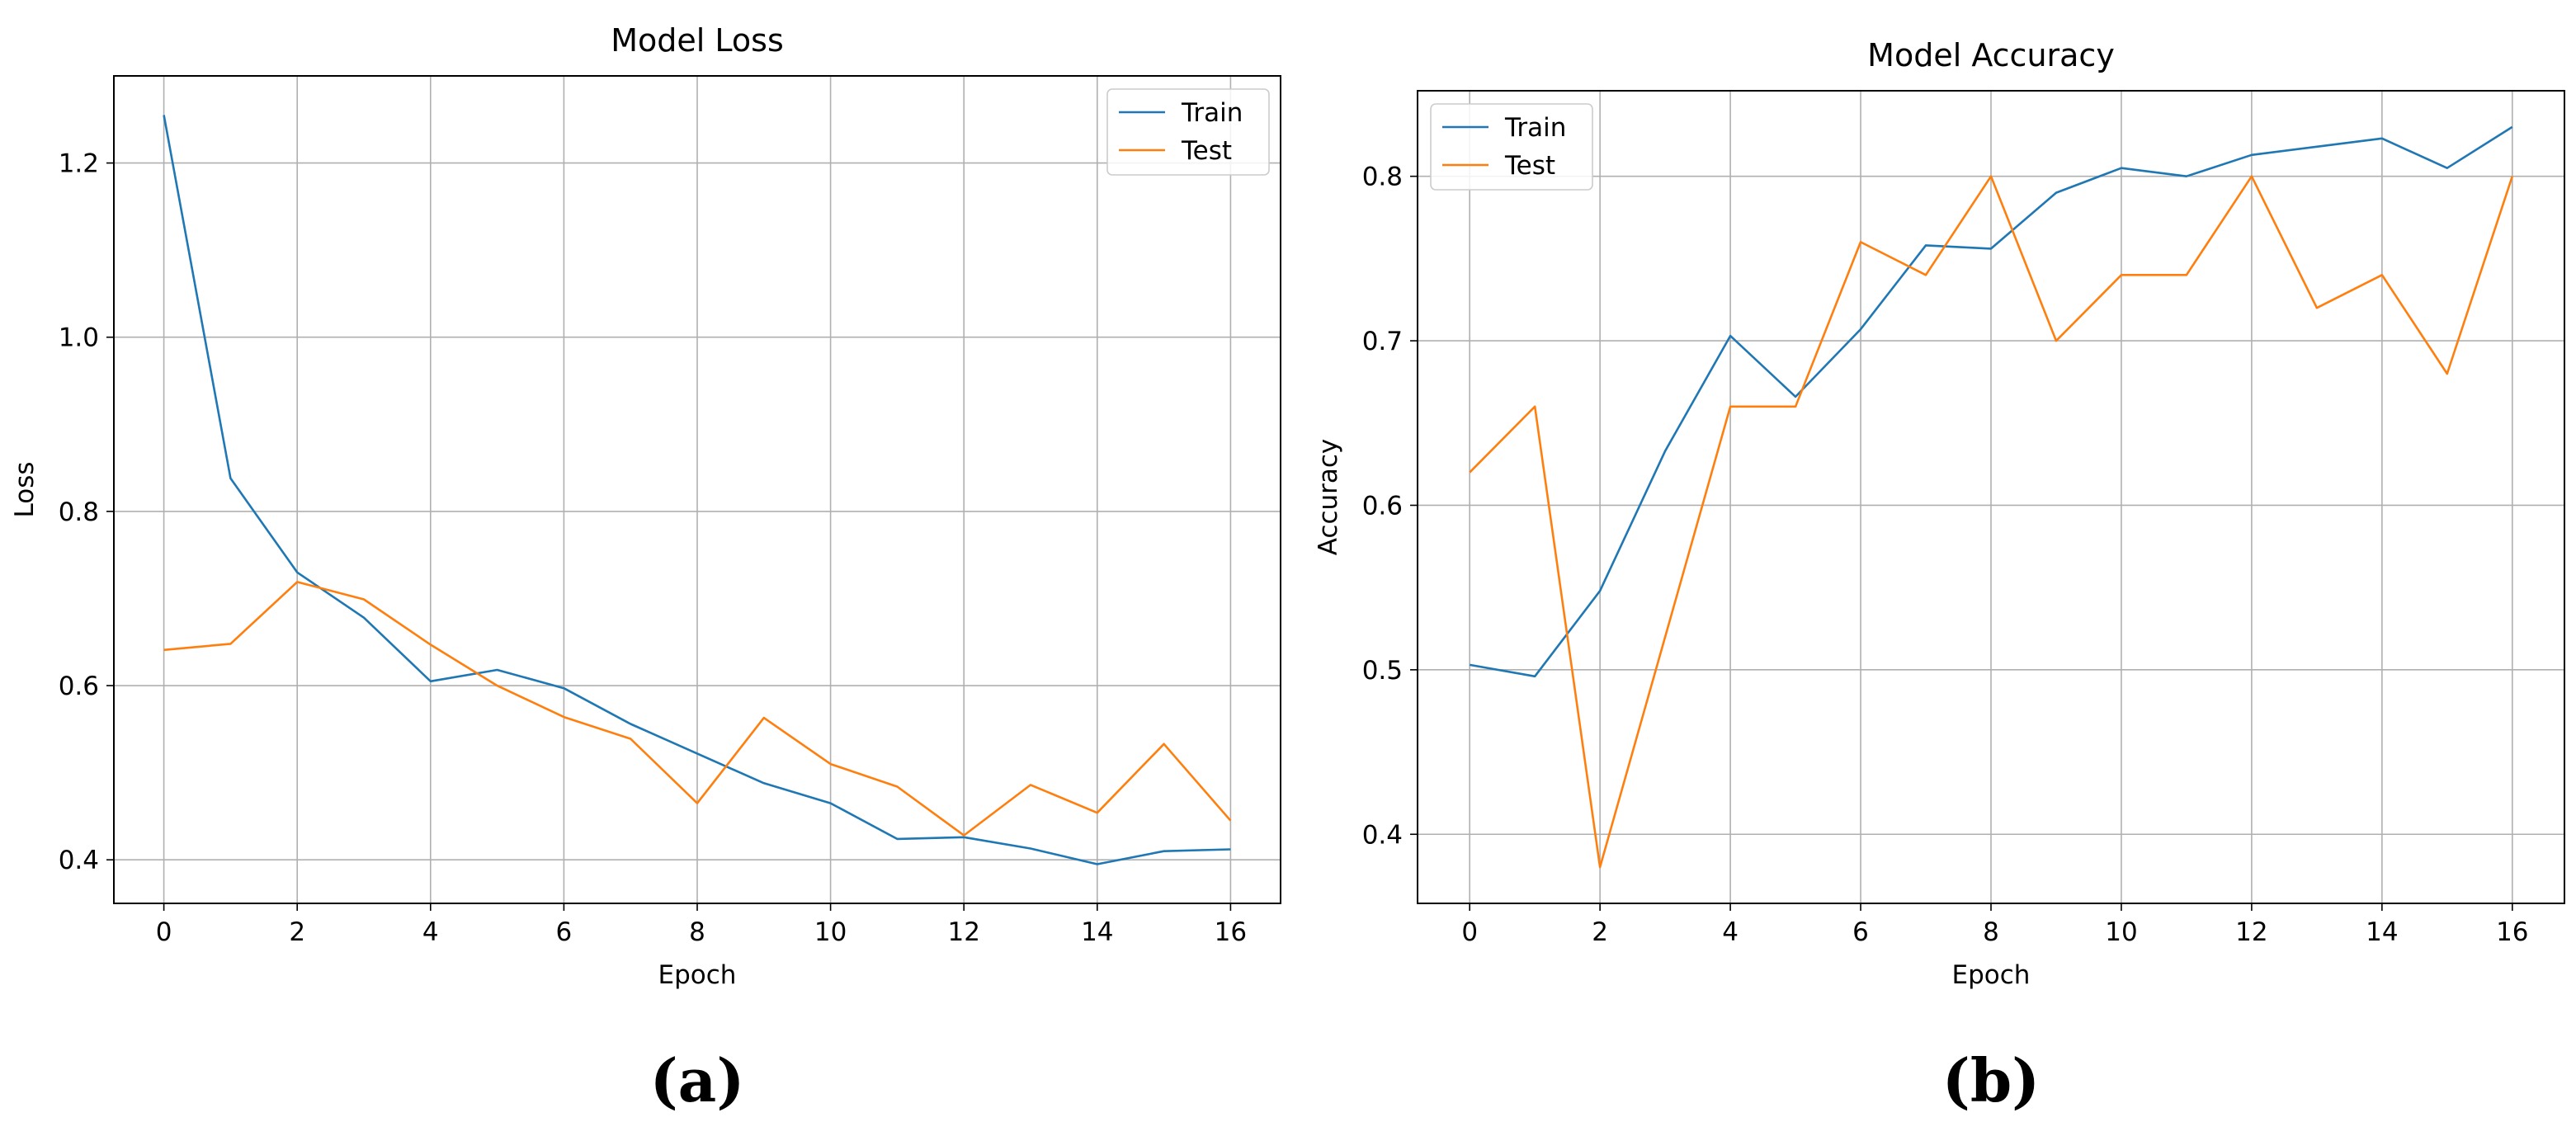  What do you see at coordinates (1991, 932) in the screenshot?
I see `accuracy-x-tick-label: 8` at bounding box center [1991, 932].